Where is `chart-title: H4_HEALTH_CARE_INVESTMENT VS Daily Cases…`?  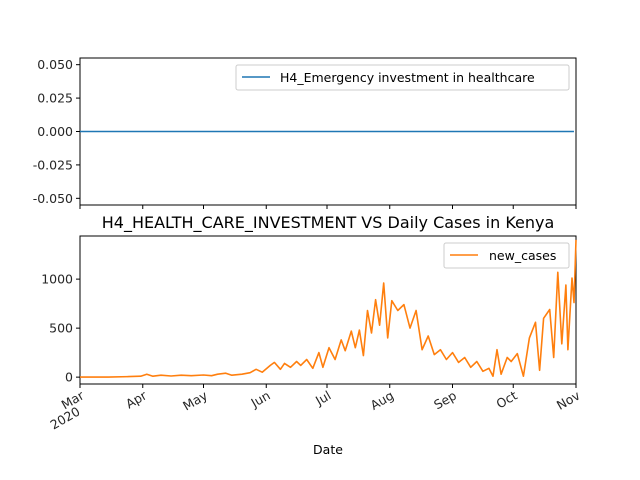 chart-title: H4_HEALTH_CARE_INVESTMENT VS Daily Cases… is located at coordinates (328, 223).